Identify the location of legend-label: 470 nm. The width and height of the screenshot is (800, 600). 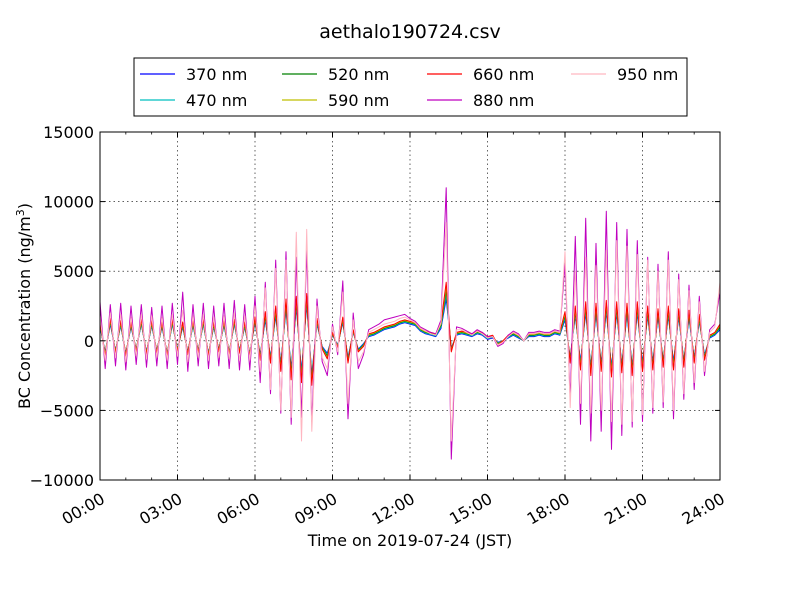
(216, 100).